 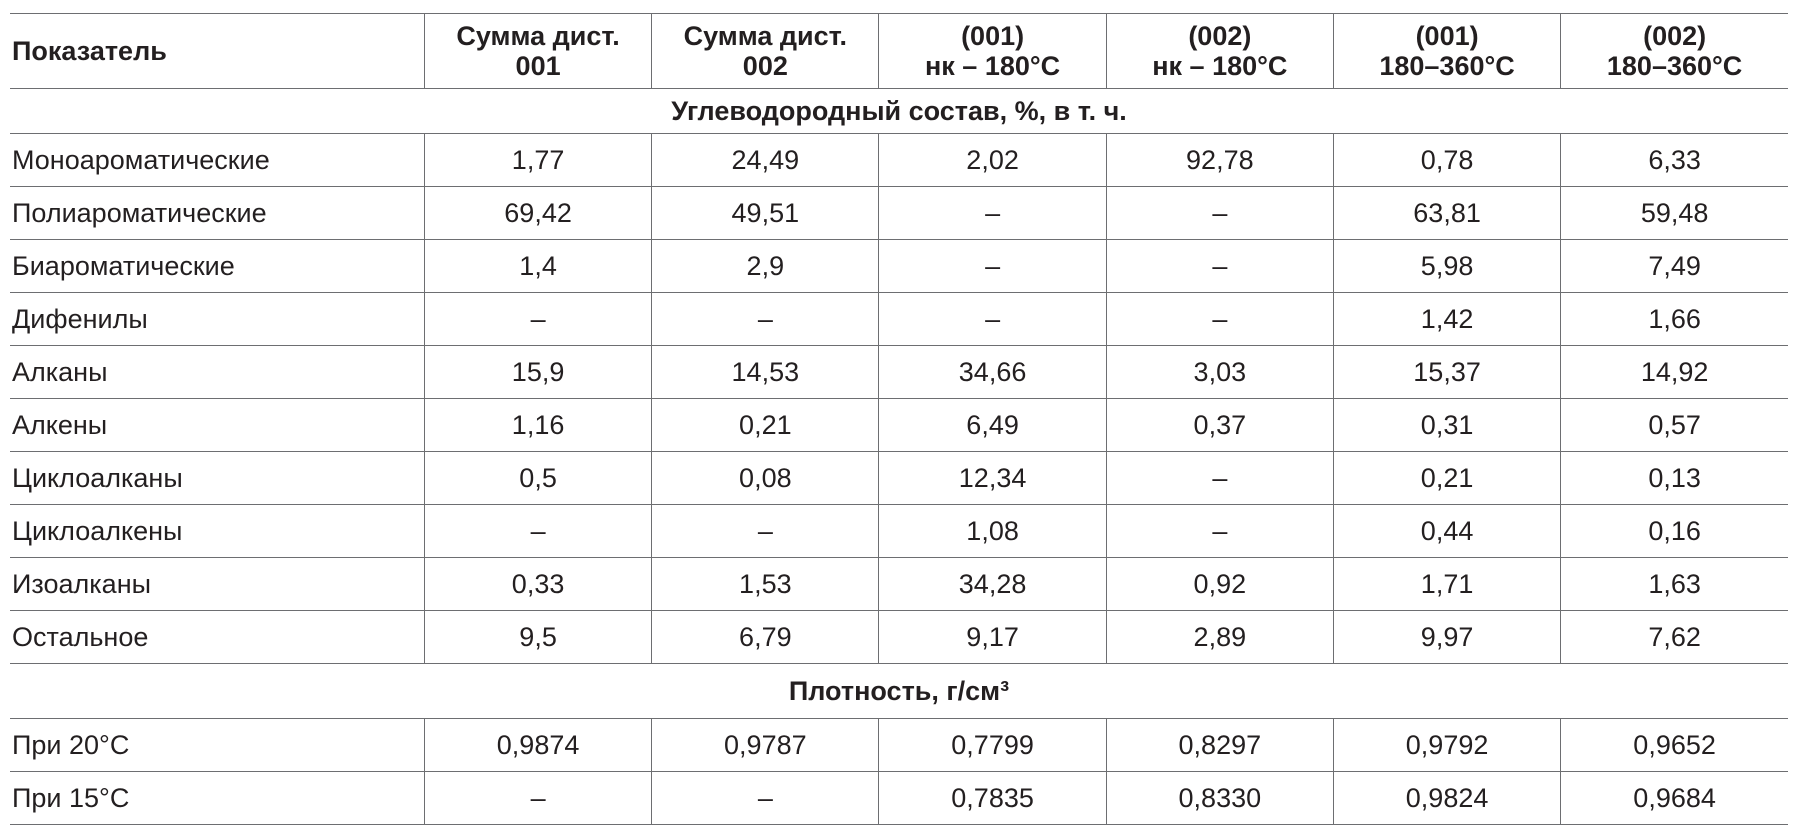 What do you see at coordinates (537, 160) in the screenshot?
I see `value-cell: 1,77` at bounding box center [537, 160].